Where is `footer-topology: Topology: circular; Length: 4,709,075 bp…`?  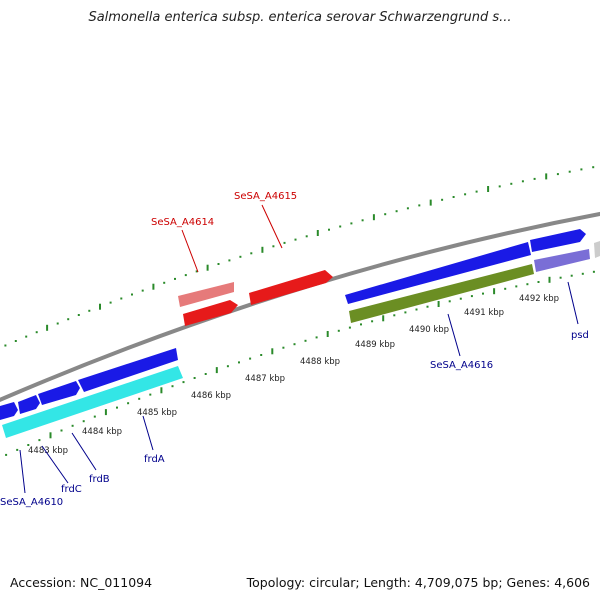
footer-topology: Topology: circular; Length: 4,709,075 bp… is located at coordinates (418, 582).